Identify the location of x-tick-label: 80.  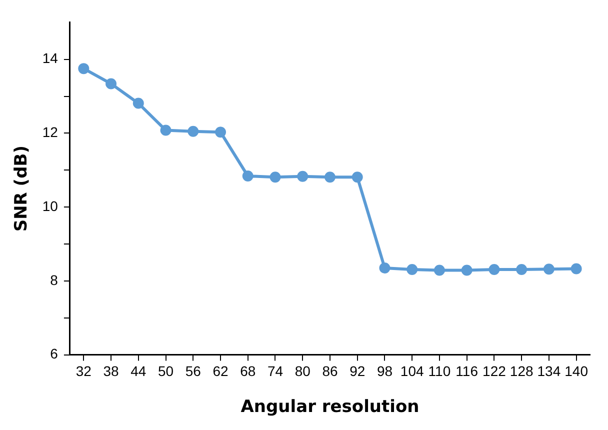
(302, 371).